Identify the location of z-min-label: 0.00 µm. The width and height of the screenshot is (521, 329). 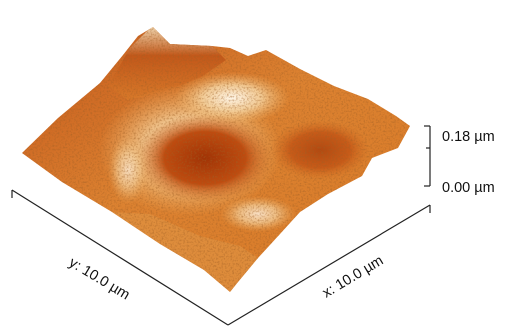
(468, 188).